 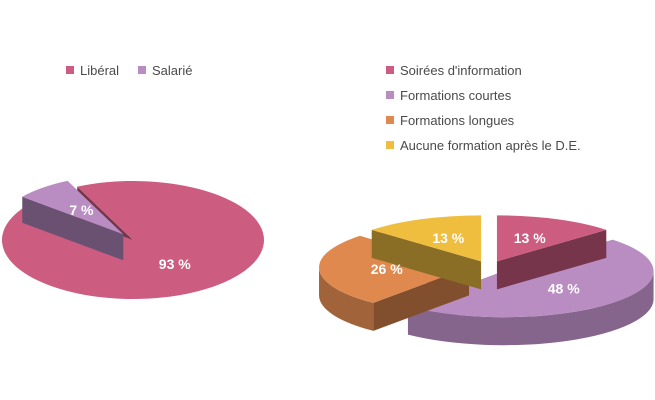 I want to click on legend-item-liberal: Libéral, so click(x=92, y=70).